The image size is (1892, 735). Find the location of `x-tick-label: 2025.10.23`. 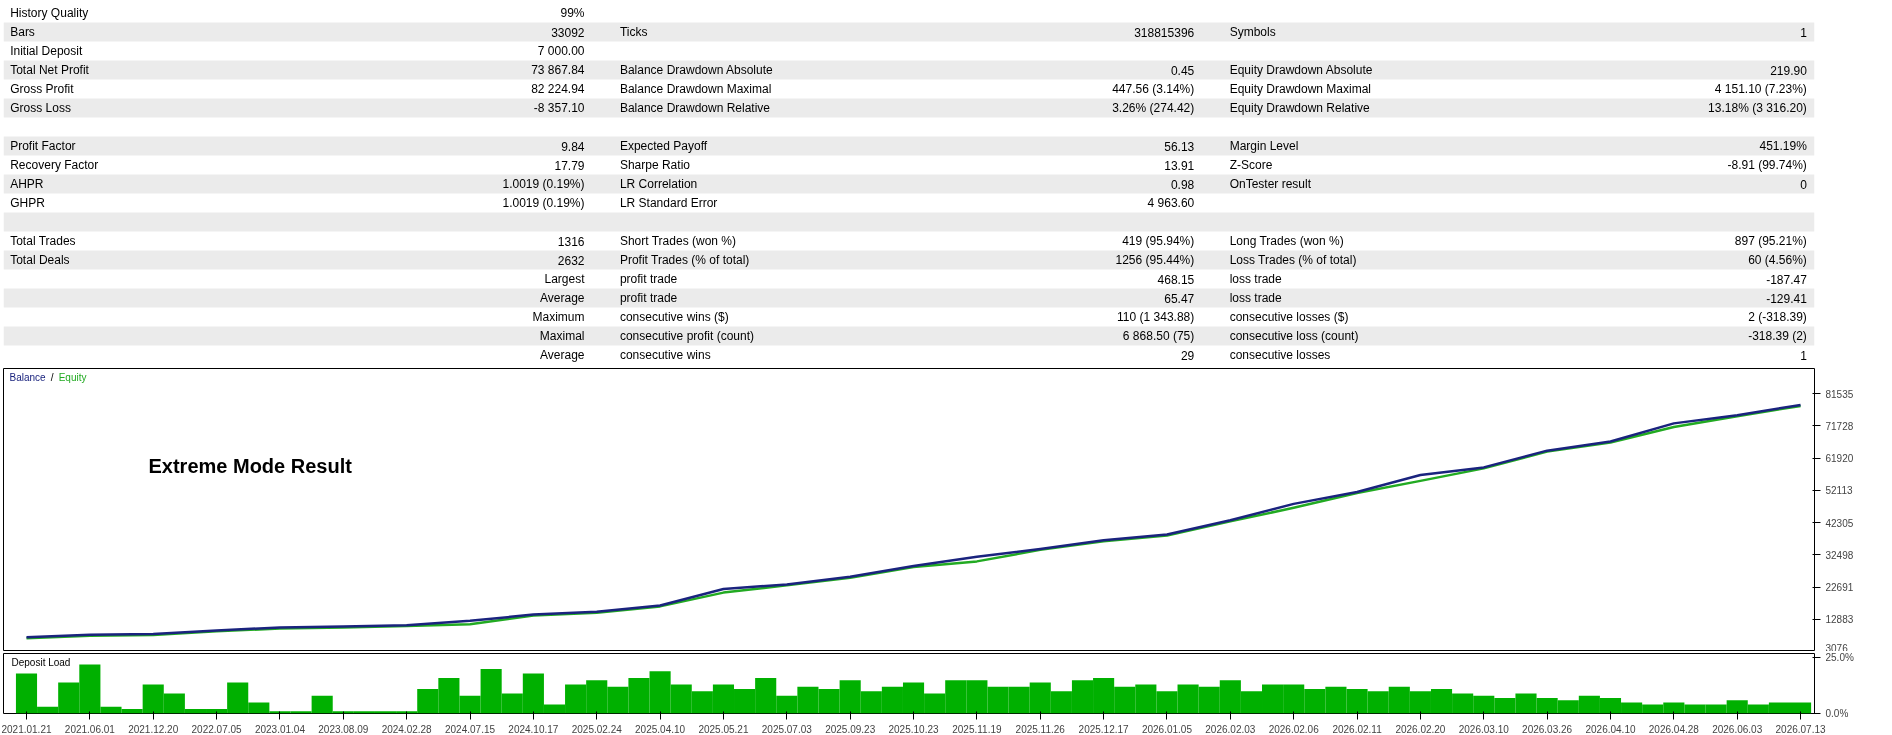

x-tick-label: 2025.10.23 is located at coordinates (913, 729).